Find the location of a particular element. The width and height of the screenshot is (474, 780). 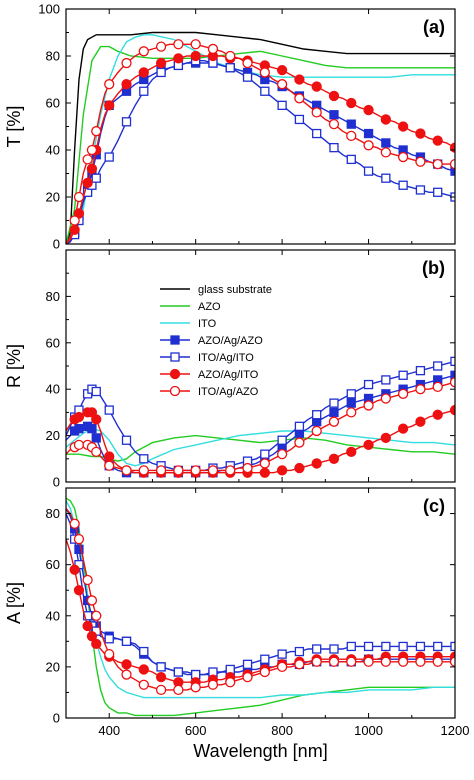

y-tick-label-a: 80 is located at coordinates (53, 56).